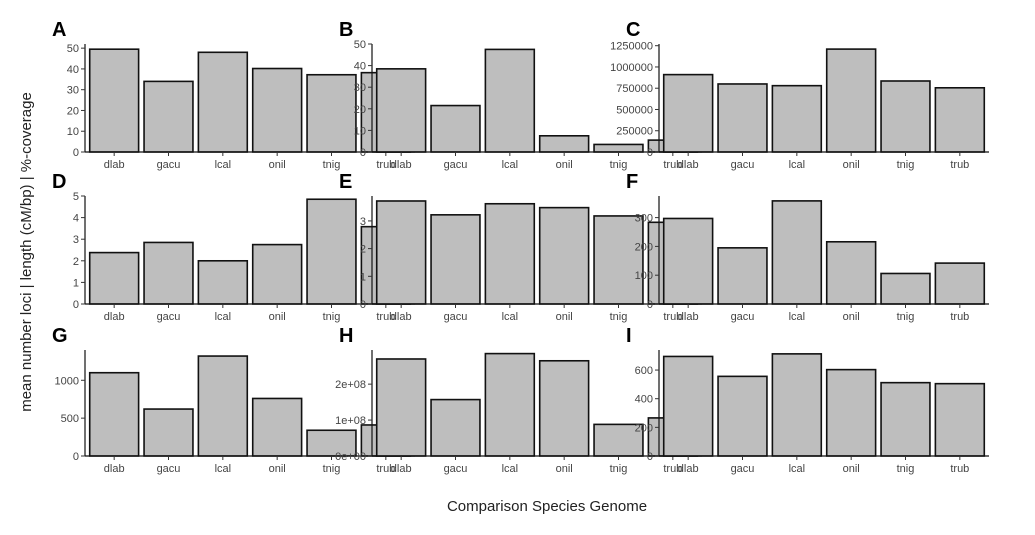  What do you see at coordinates (76, 197) in the screenshot?
I see `y-tick-label: 5` at bounding box center [76, 197].